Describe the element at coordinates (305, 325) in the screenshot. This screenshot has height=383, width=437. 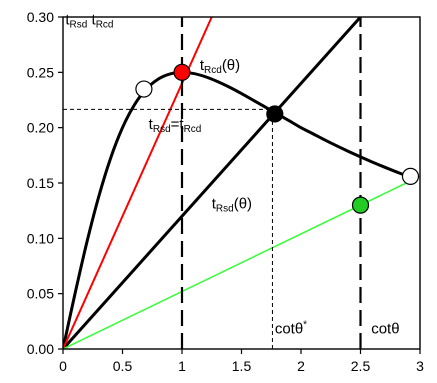
I see `annotation-part: *` at that location.